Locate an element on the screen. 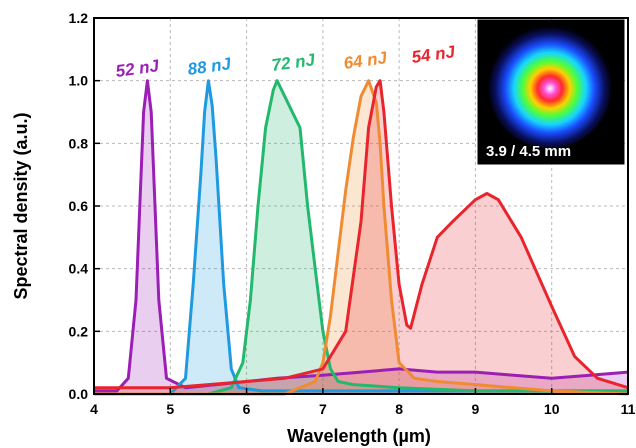 The image size is (636, 448). beam-profile-inset: 3.9 / 4.5 mm is located at coordinates (551, 92).